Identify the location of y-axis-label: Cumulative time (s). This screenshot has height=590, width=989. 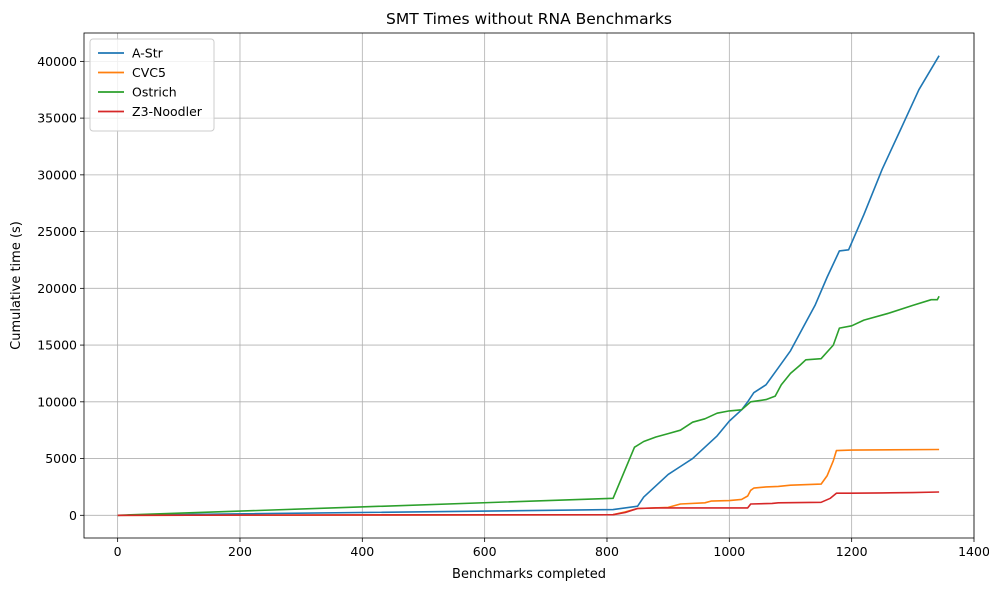
(16, 285).